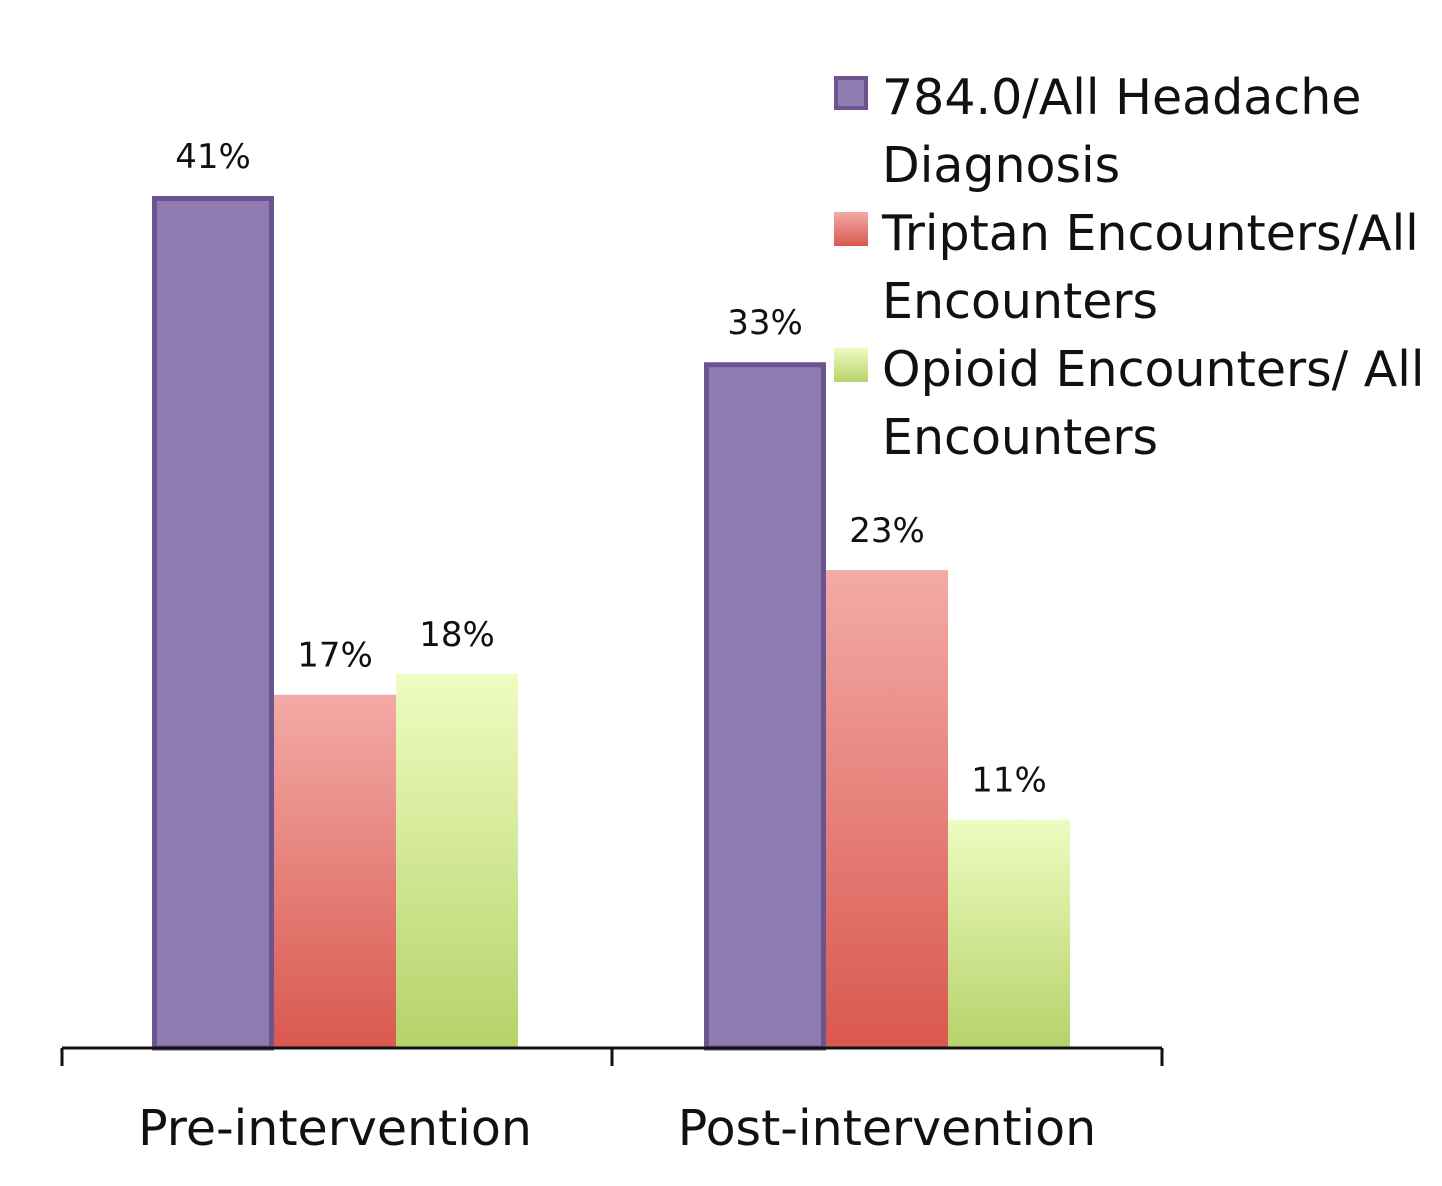  Describe the element at coordinates (457, 635) in the screenshot. I see `data-label: 18%` at that location.